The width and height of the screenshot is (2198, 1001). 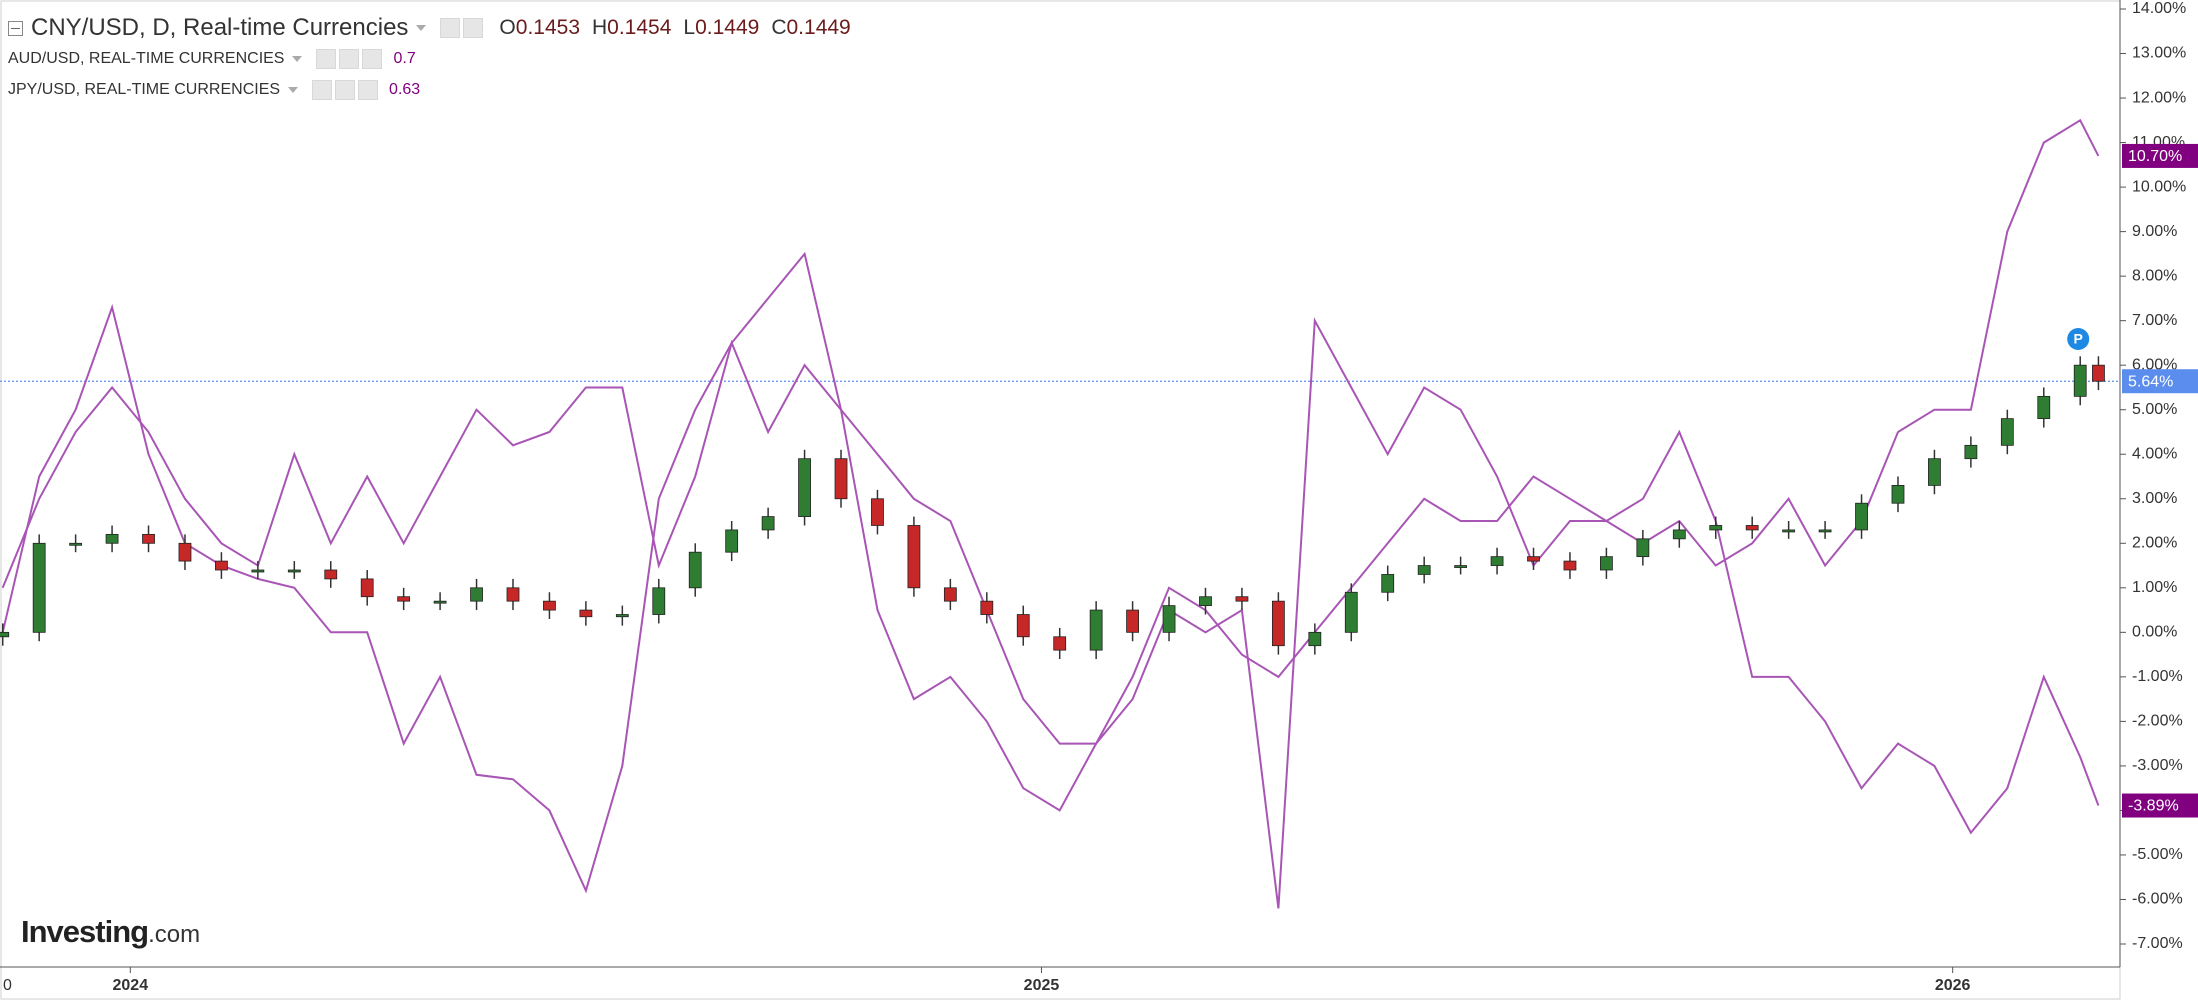 I want to click on x-tick-label: 2025, so click(x=1042, y=985).